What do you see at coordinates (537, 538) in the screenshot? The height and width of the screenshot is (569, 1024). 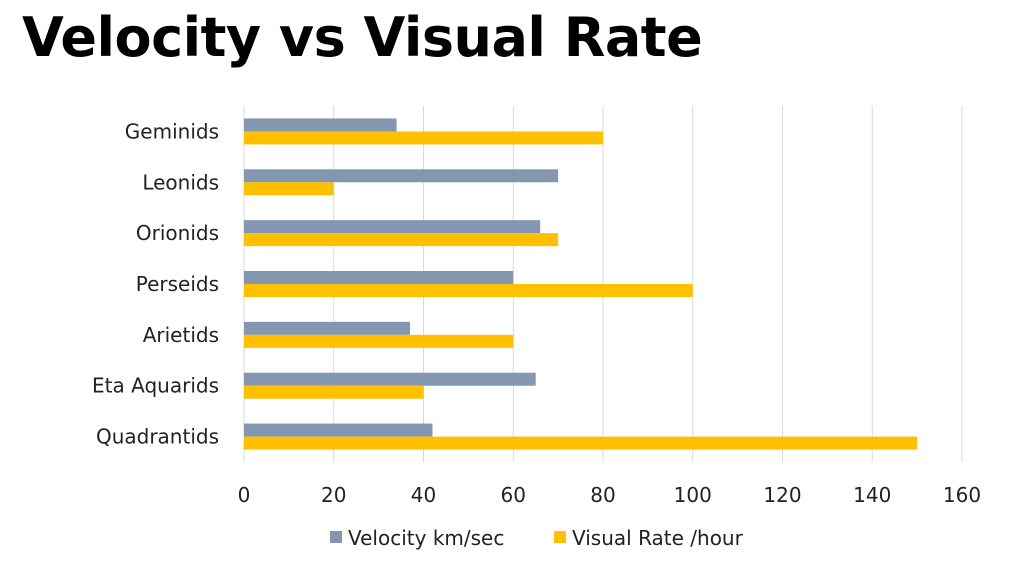 I see `legend: Velocity km/sec Visual Rate /hour` at bounding box center [537, 538].